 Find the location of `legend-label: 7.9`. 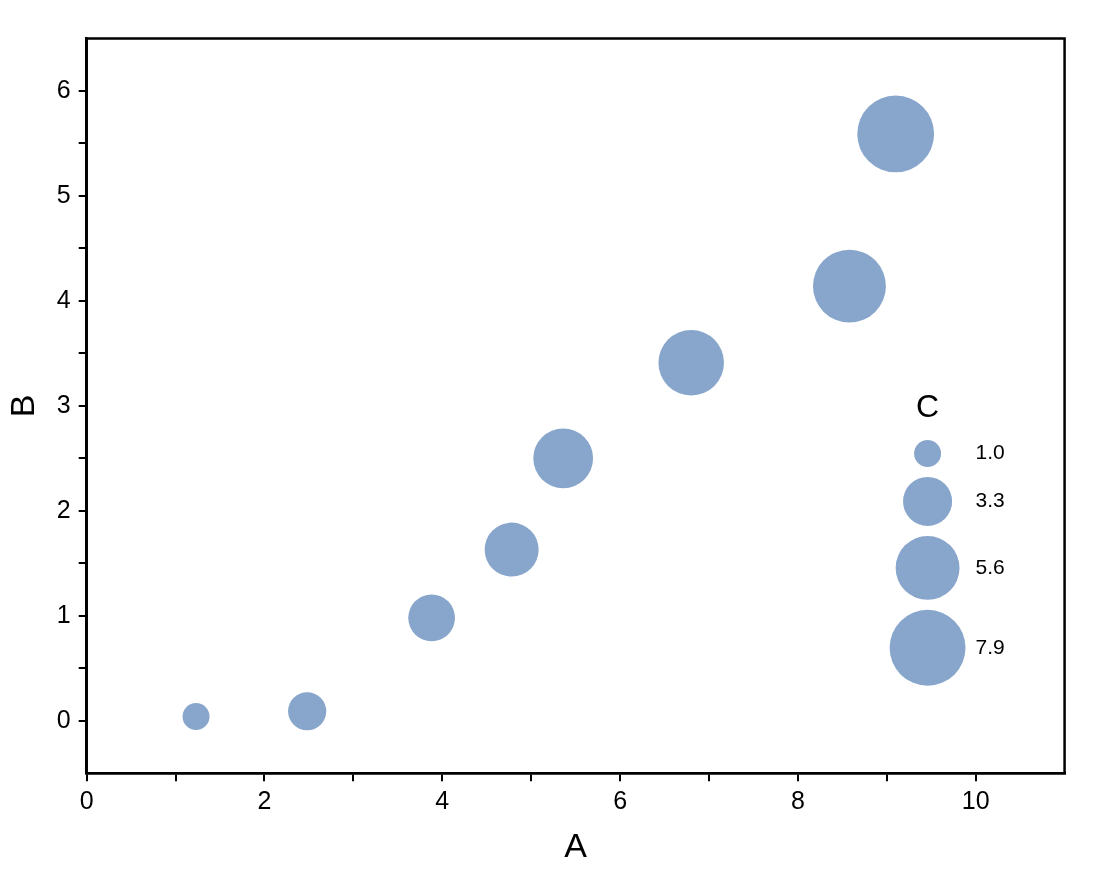

legend-label: 7.9 is located at coordinates (990, 646).